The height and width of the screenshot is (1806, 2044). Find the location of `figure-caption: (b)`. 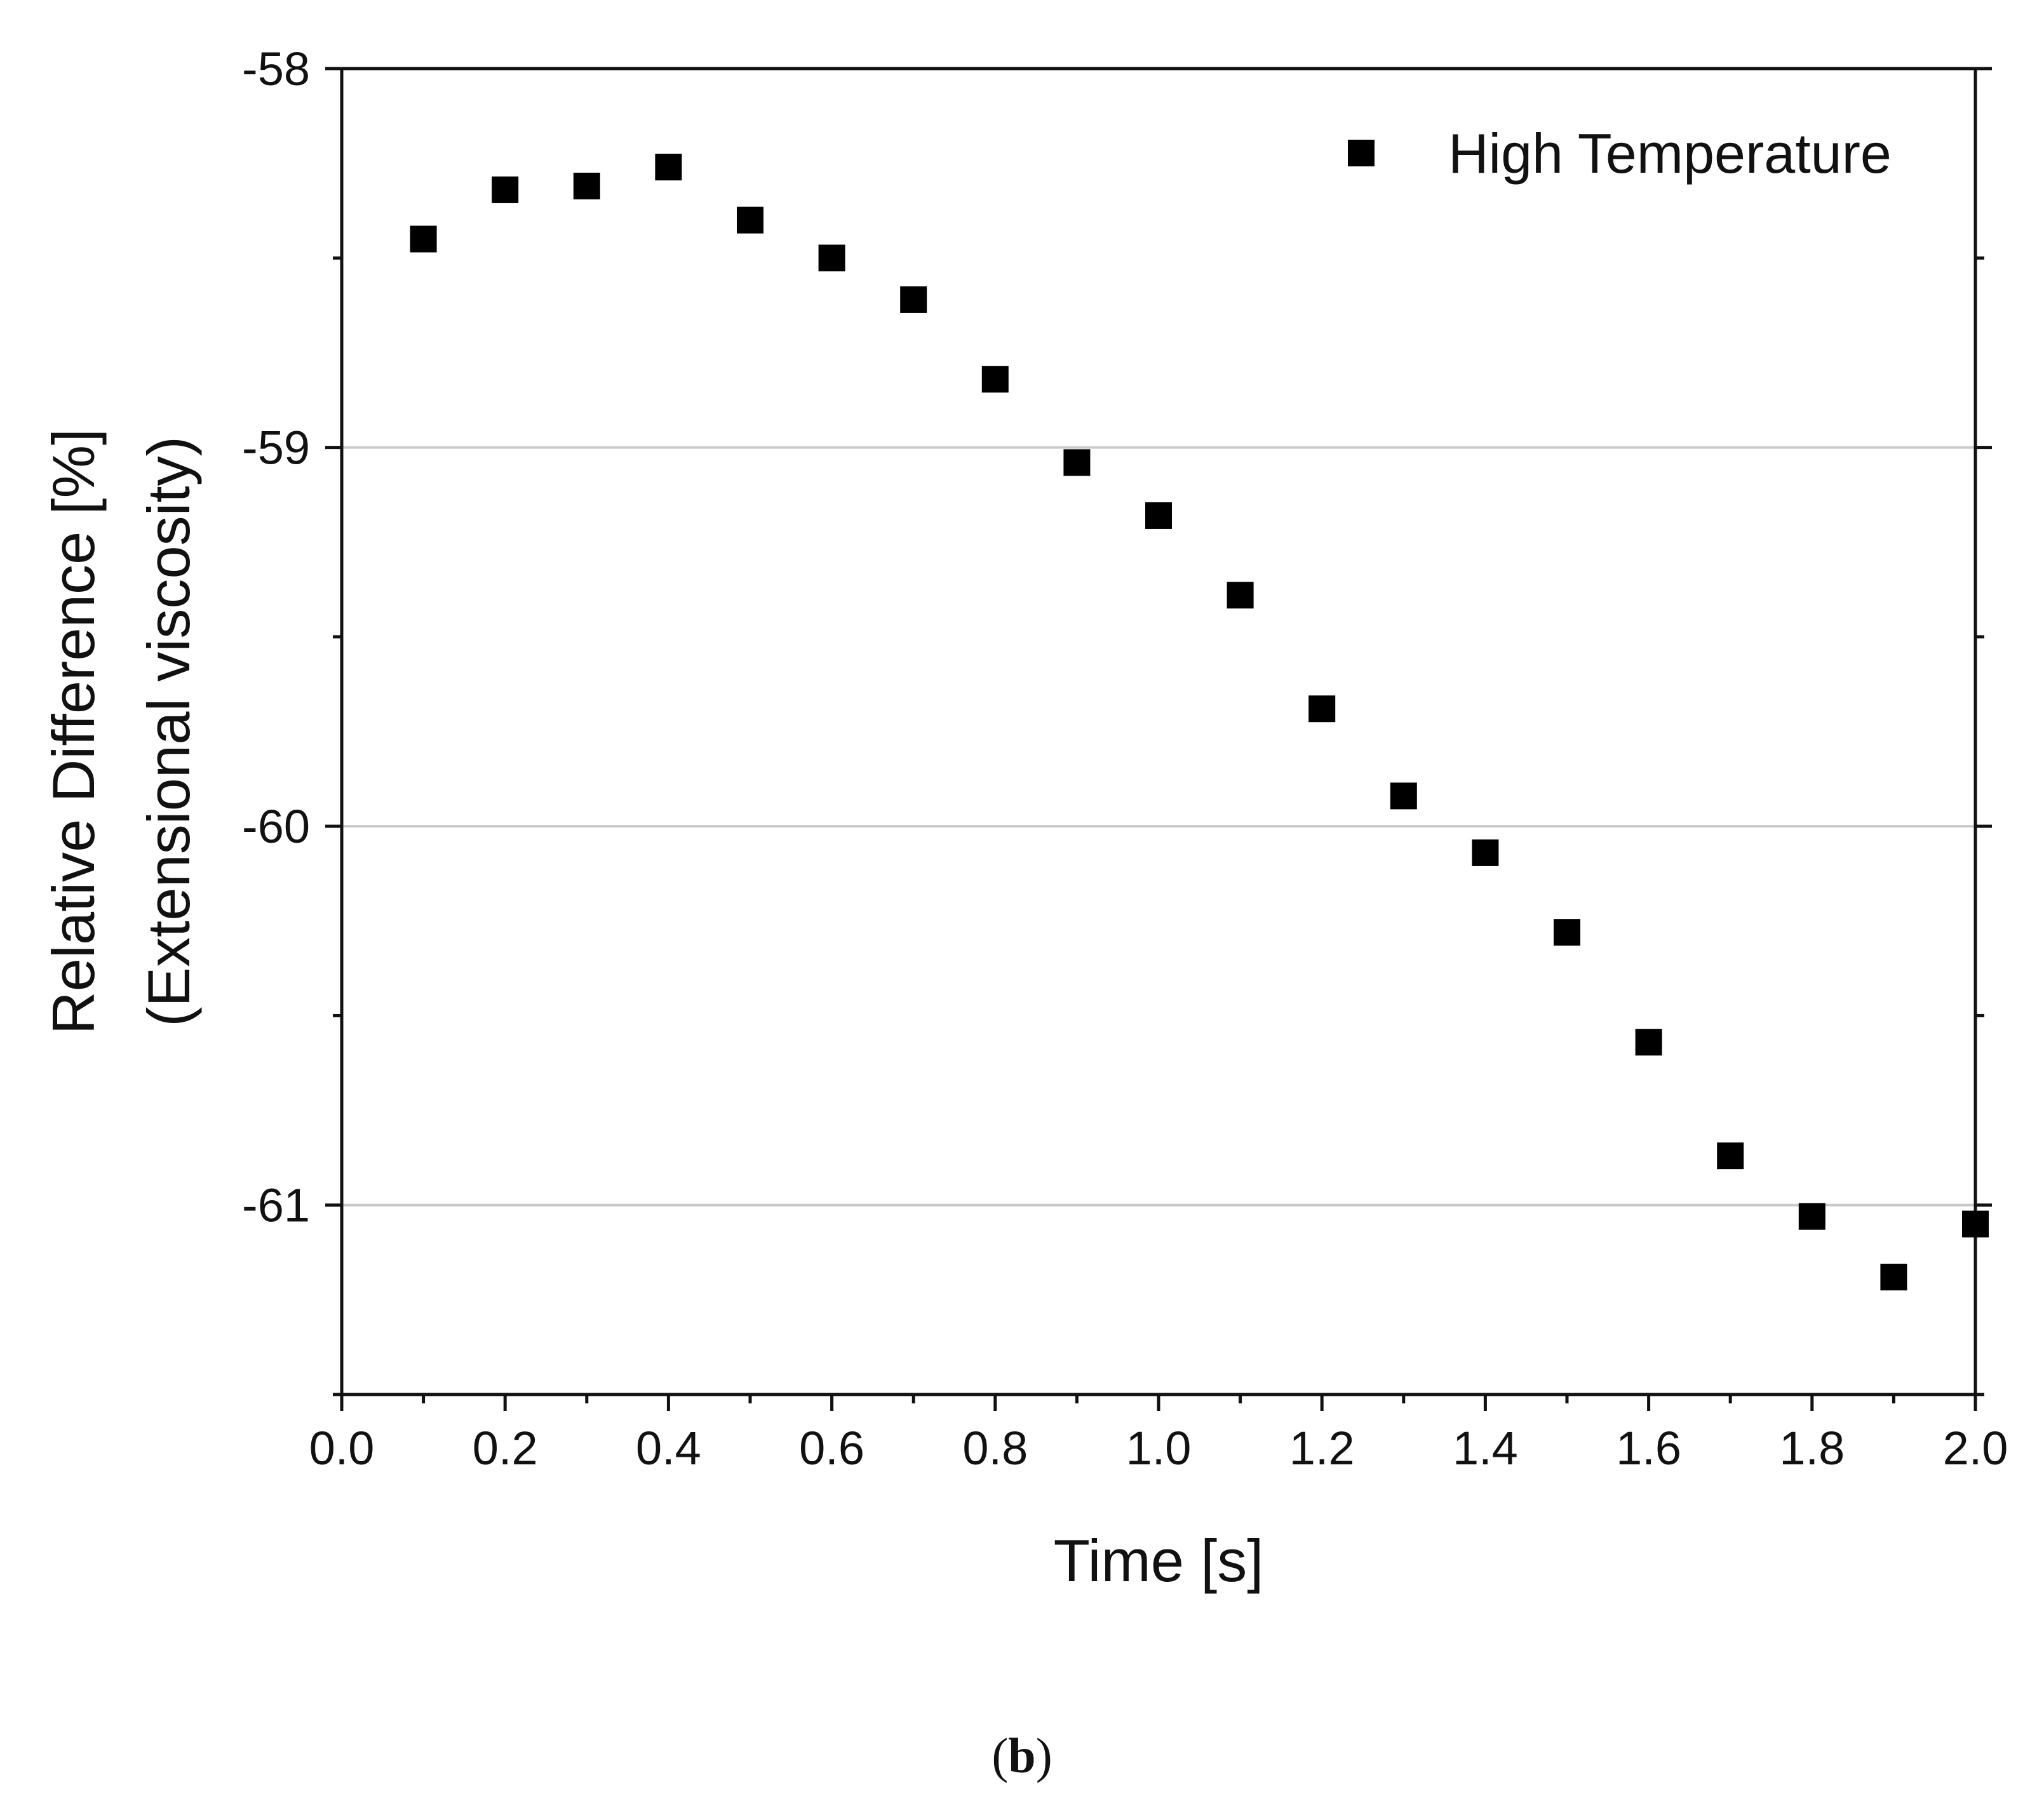

figure-caption: (b) is located at coordinates (1022, 1756).